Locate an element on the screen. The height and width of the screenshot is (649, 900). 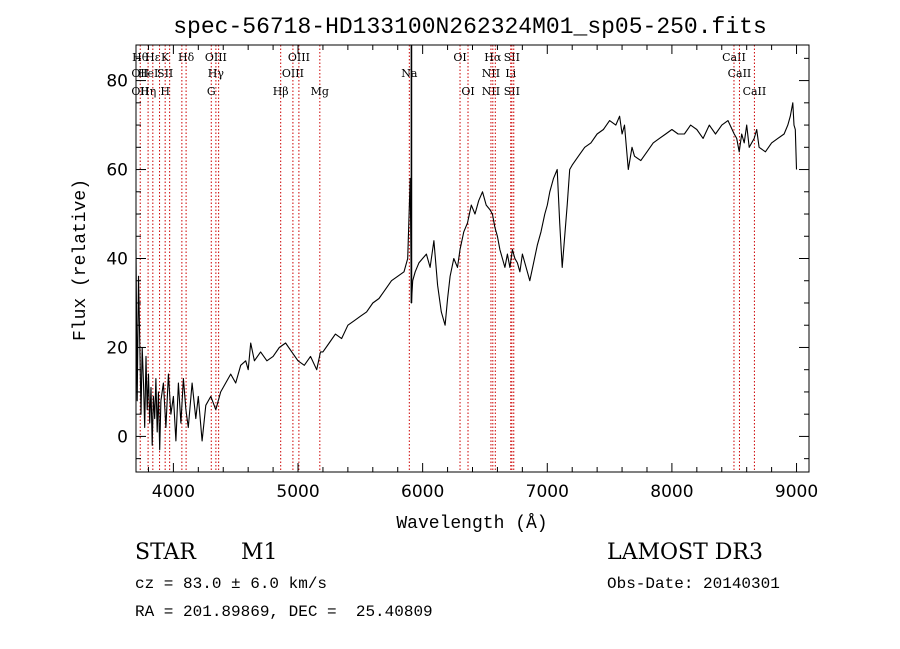
marker-label-25-1: CaII is located at coordinates (740, 73).